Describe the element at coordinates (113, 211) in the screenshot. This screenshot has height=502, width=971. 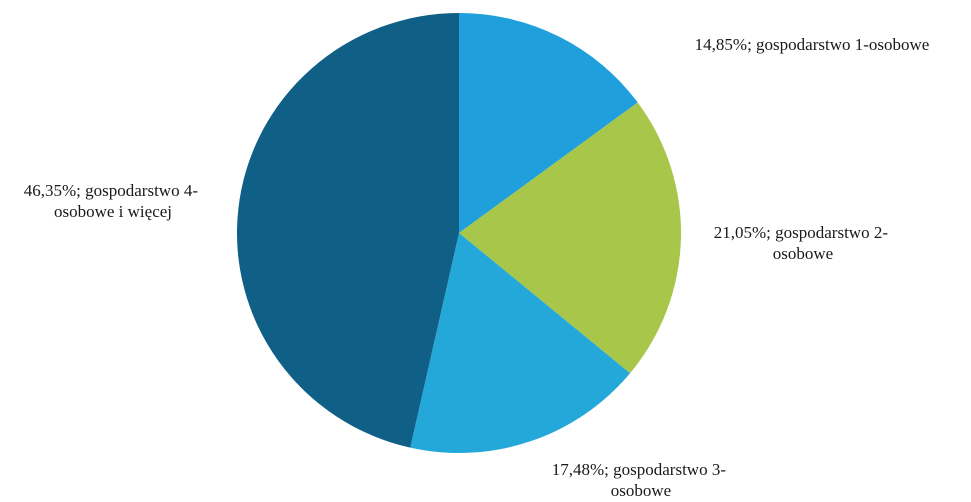
I see `slice-label-4-line2: osobowe i więcej` at that location.